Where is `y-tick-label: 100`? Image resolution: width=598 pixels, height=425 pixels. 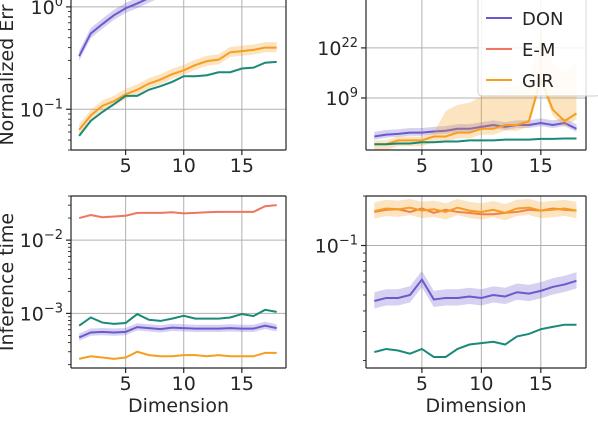 y-tick-label: 100 is located at coordinates (47, 9).